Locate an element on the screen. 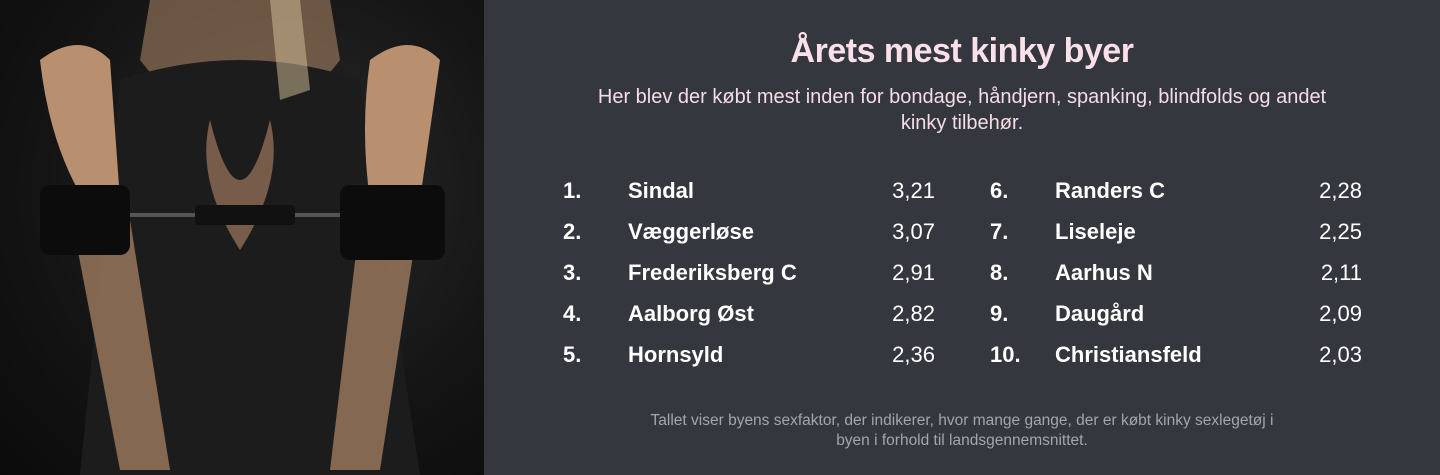  ranking-value: 2,82 is located at coordinates (913, 313).